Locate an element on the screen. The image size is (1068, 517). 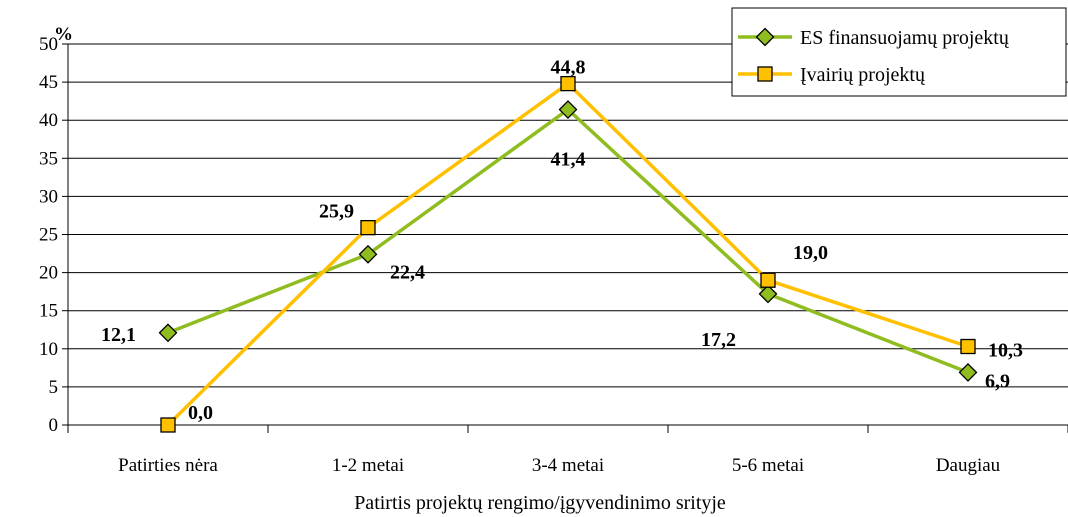
data-label: 6,9 is located at coordinates (997, 381).